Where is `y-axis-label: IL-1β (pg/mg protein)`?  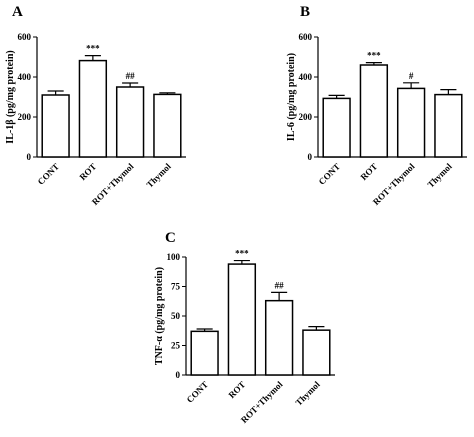
y-axis-label: IL-1β (pg/mg protein) is located at coordinates (10, 96).